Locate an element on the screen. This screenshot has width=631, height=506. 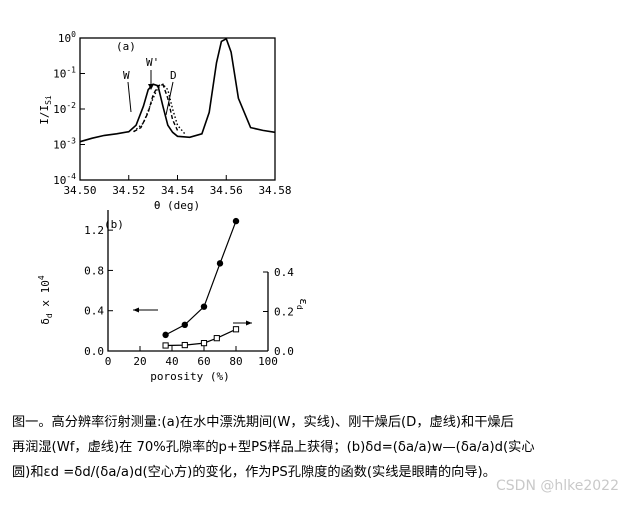
series-circle-guide-line is located at coordinates (201, 278).